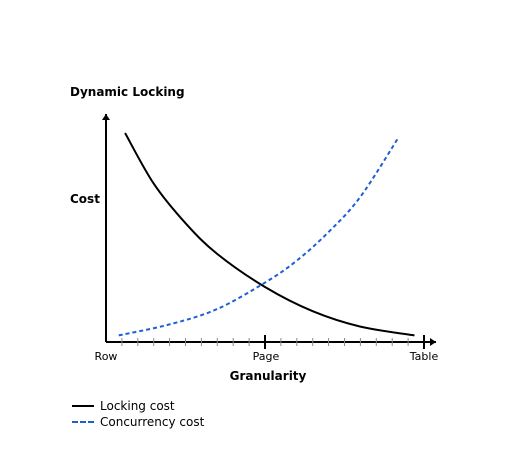  I want to click on legend-swatch-dashed, so click(83, 422).